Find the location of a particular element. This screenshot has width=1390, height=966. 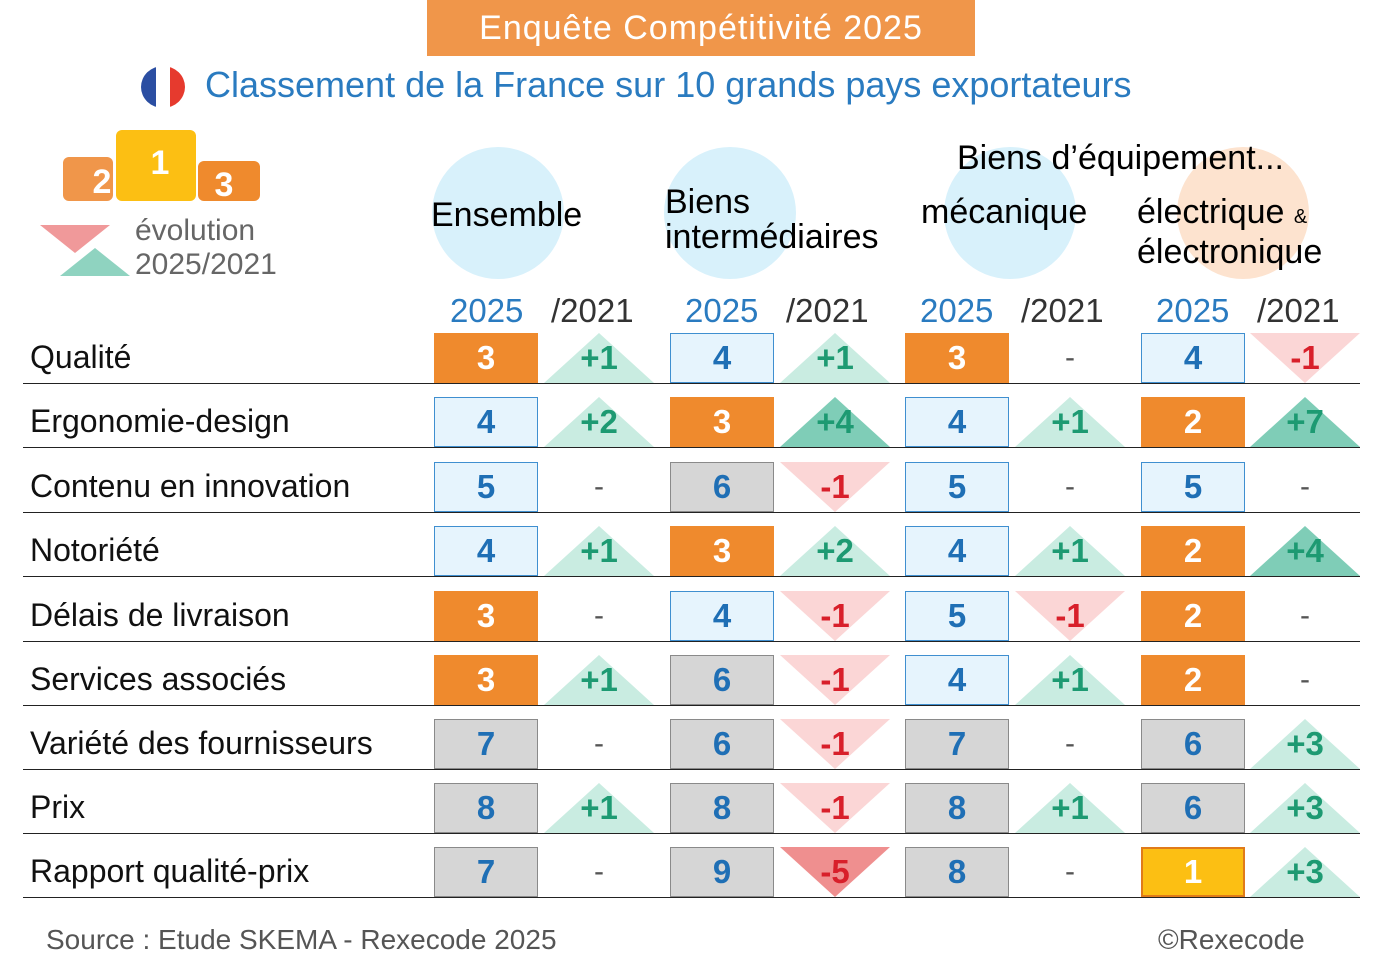

evolution-value: +2 is located at coordinates (835, 550).